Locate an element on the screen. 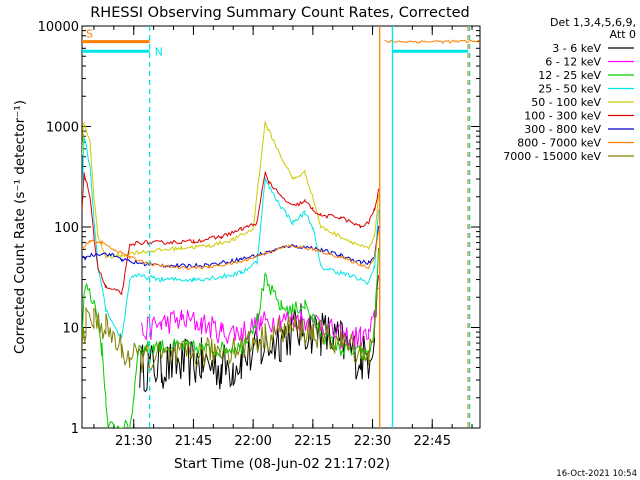 The height and width of the screenshot is (480, 640). annotation-label: N is located at coordinates (159, 51).